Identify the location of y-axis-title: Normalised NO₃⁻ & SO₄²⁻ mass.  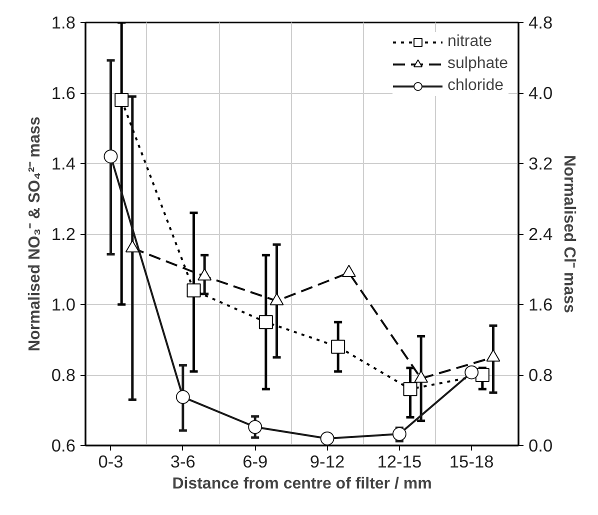
(35, 234).